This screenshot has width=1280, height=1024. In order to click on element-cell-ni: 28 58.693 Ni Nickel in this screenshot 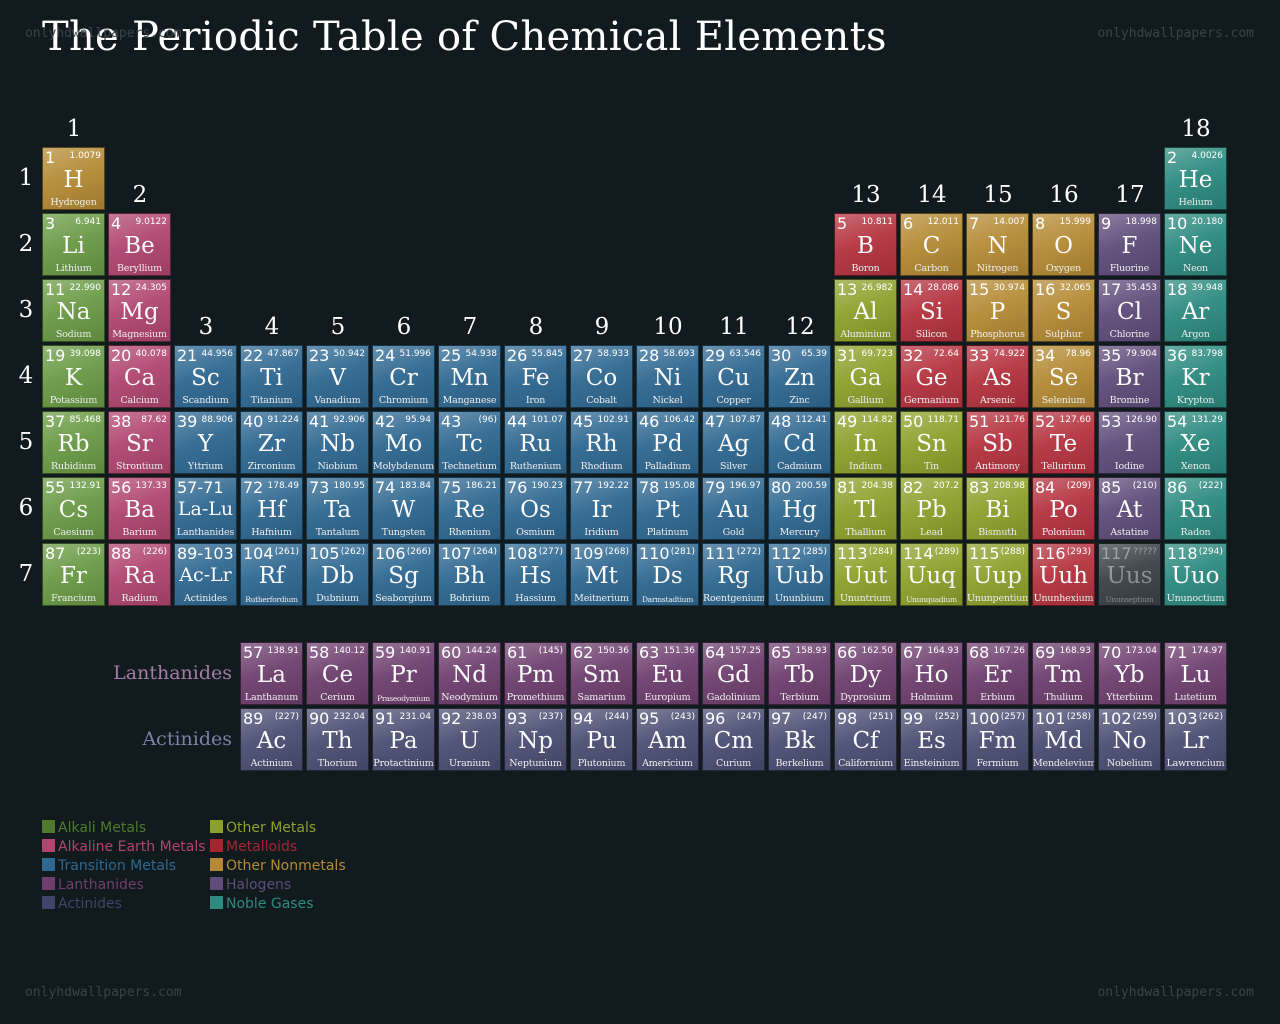, I will do `click(667, 376)`.